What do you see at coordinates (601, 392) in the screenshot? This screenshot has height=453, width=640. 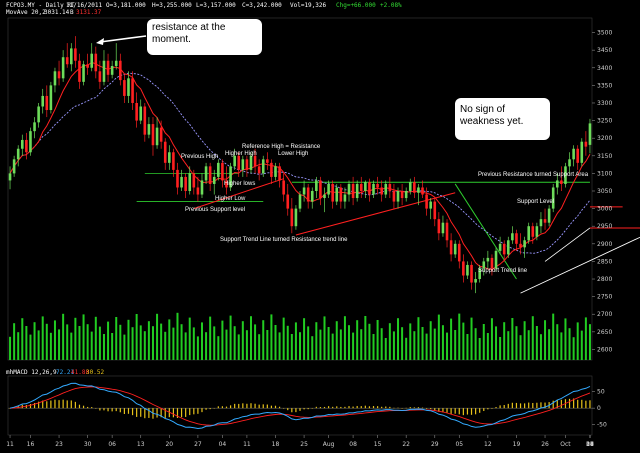 I see `macd-tick-label: 50` at bounding box center [601, 392].